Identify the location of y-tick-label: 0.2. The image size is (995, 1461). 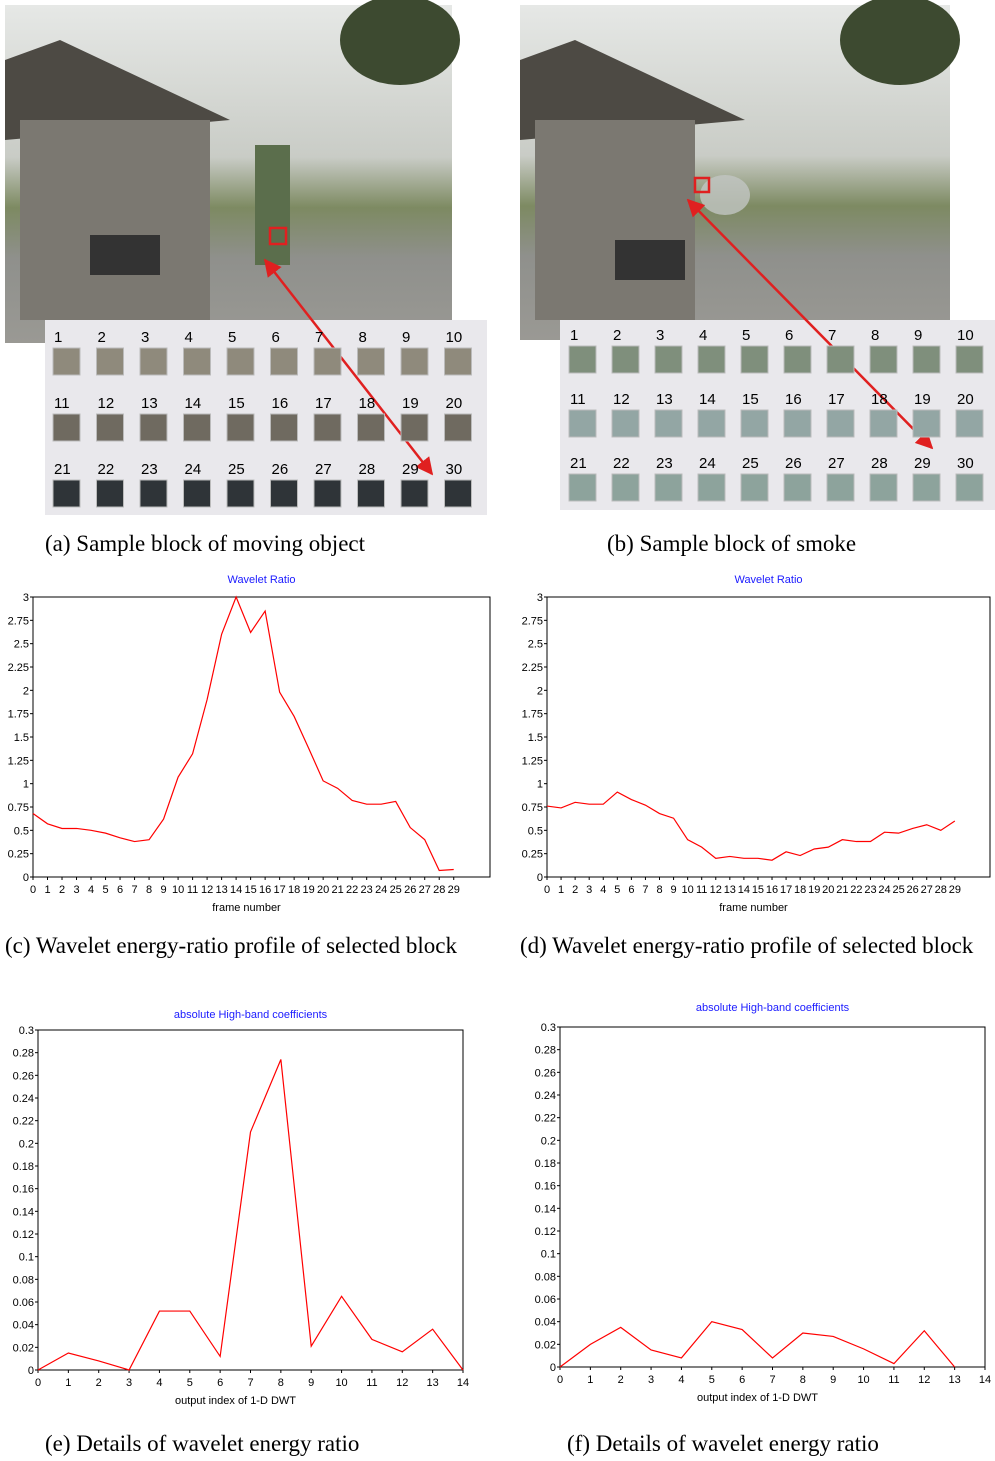
(548, 1141).